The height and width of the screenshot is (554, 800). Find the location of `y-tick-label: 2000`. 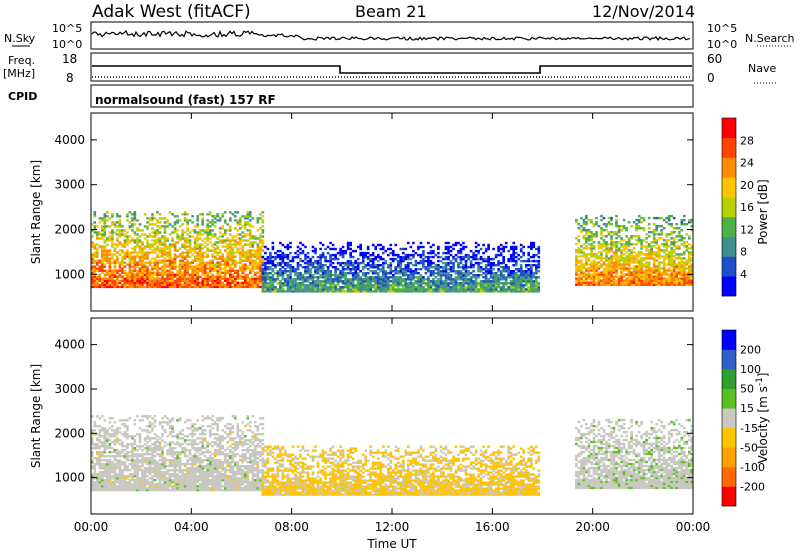

y-tick-label: 2000 is located at coordinates (69, 229).